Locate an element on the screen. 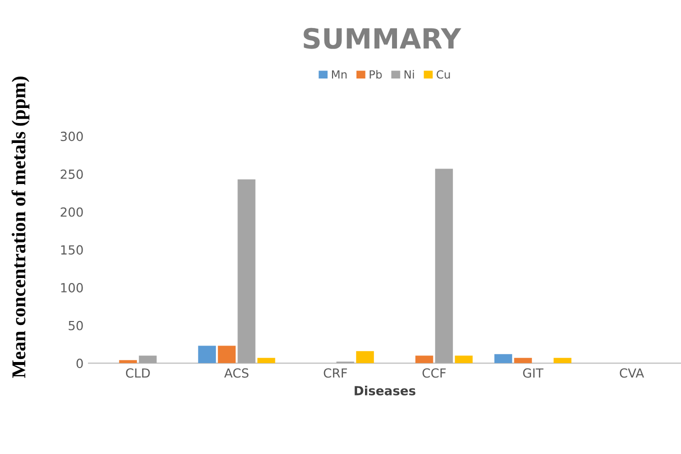  legend-label: Mn is located at coordinates (339, 74).